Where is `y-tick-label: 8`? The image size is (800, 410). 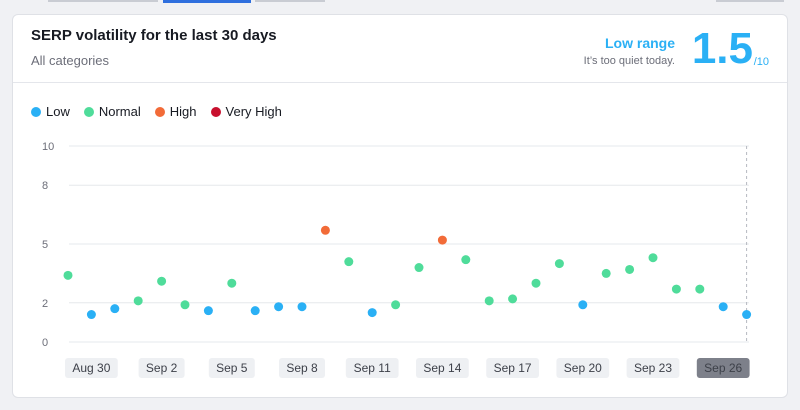
y-tick-label: 8 is located at coordinates (45, 186).